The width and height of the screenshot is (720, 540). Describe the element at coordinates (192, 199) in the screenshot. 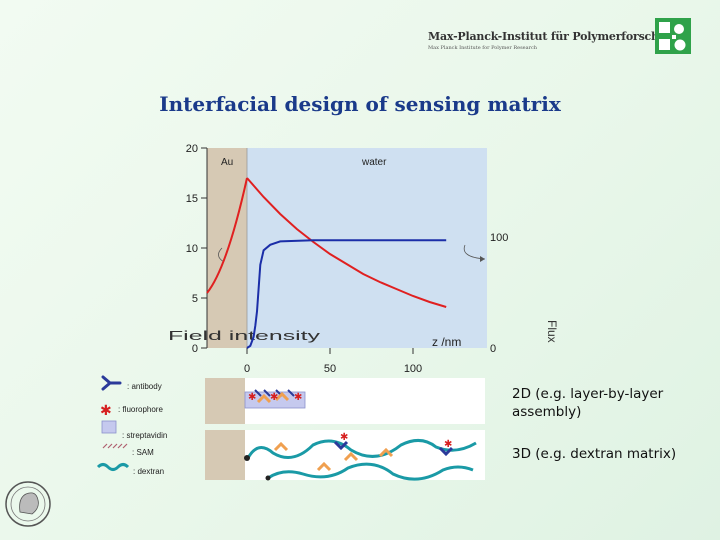

I see `left-axis-tick-label: 15` at that location.